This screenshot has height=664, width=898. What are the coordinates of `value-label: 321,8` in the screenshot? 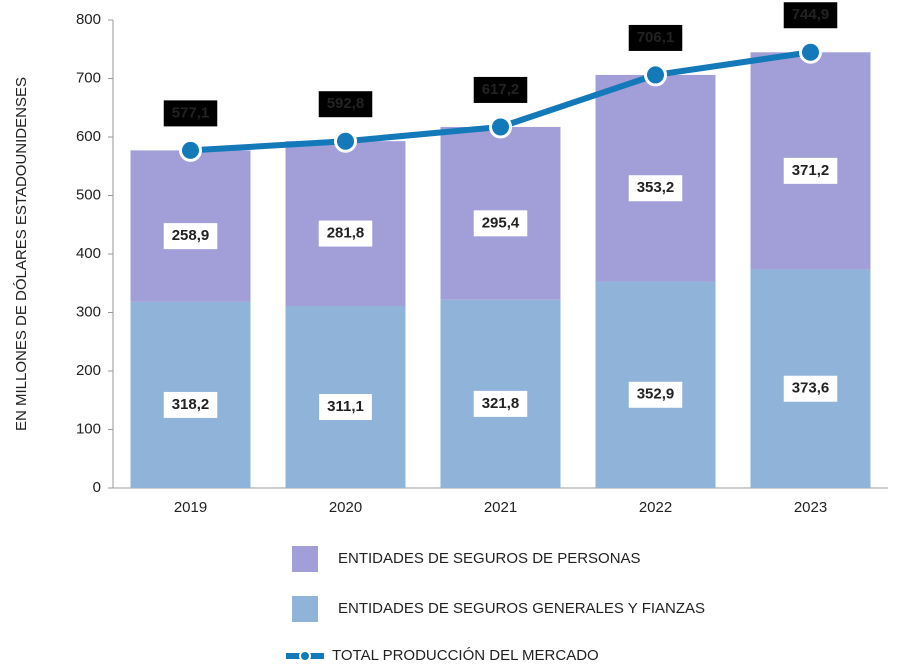 It's located at (501, 403).